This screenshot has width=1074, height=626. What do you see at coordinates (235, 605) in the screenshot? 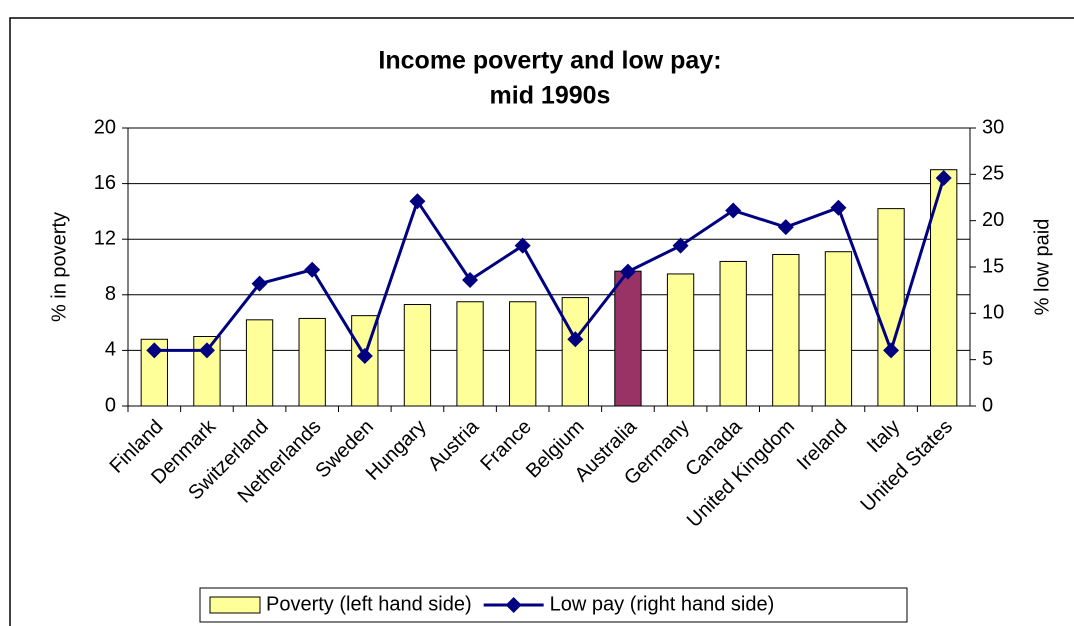
I see `legend-swatch` at bounding box center [235, 605].